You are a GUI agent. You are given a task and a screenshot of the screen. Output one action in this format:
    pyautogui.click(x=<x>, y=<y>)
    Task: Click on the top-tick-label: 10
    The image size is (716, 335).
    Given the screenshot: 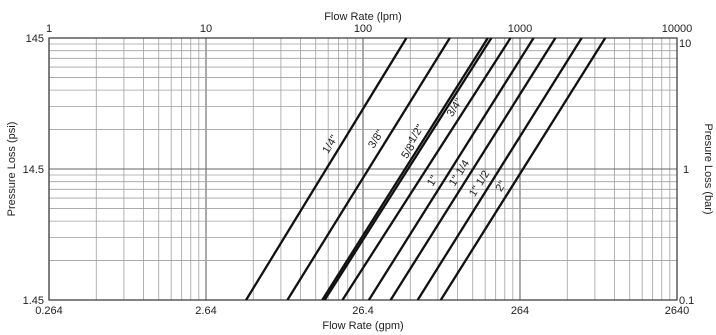 What is the action you would take?
    pyautogui.click(x=206, y=29)
    